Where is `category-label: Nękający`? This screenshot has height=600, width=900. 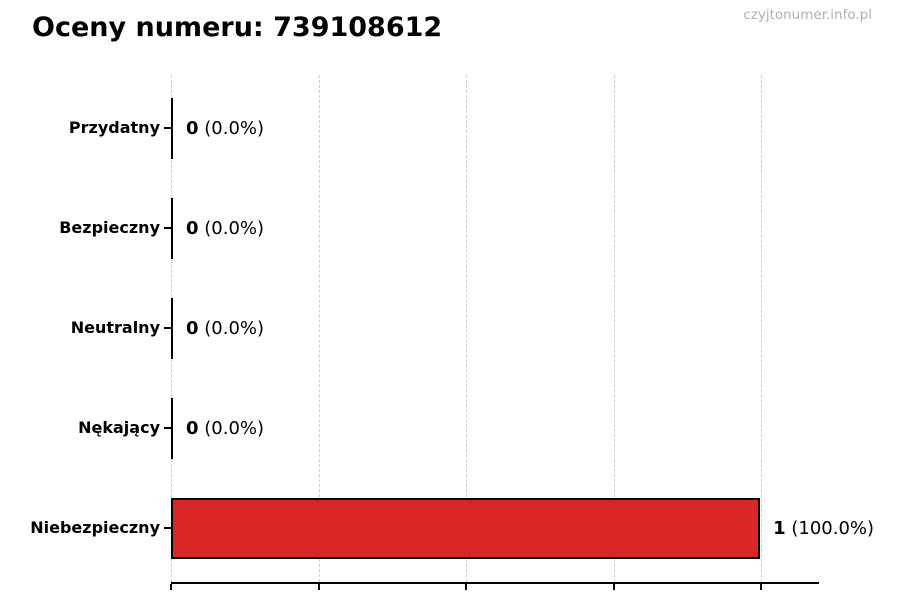
category-label: Nękający is located at coordinates (119, 427).